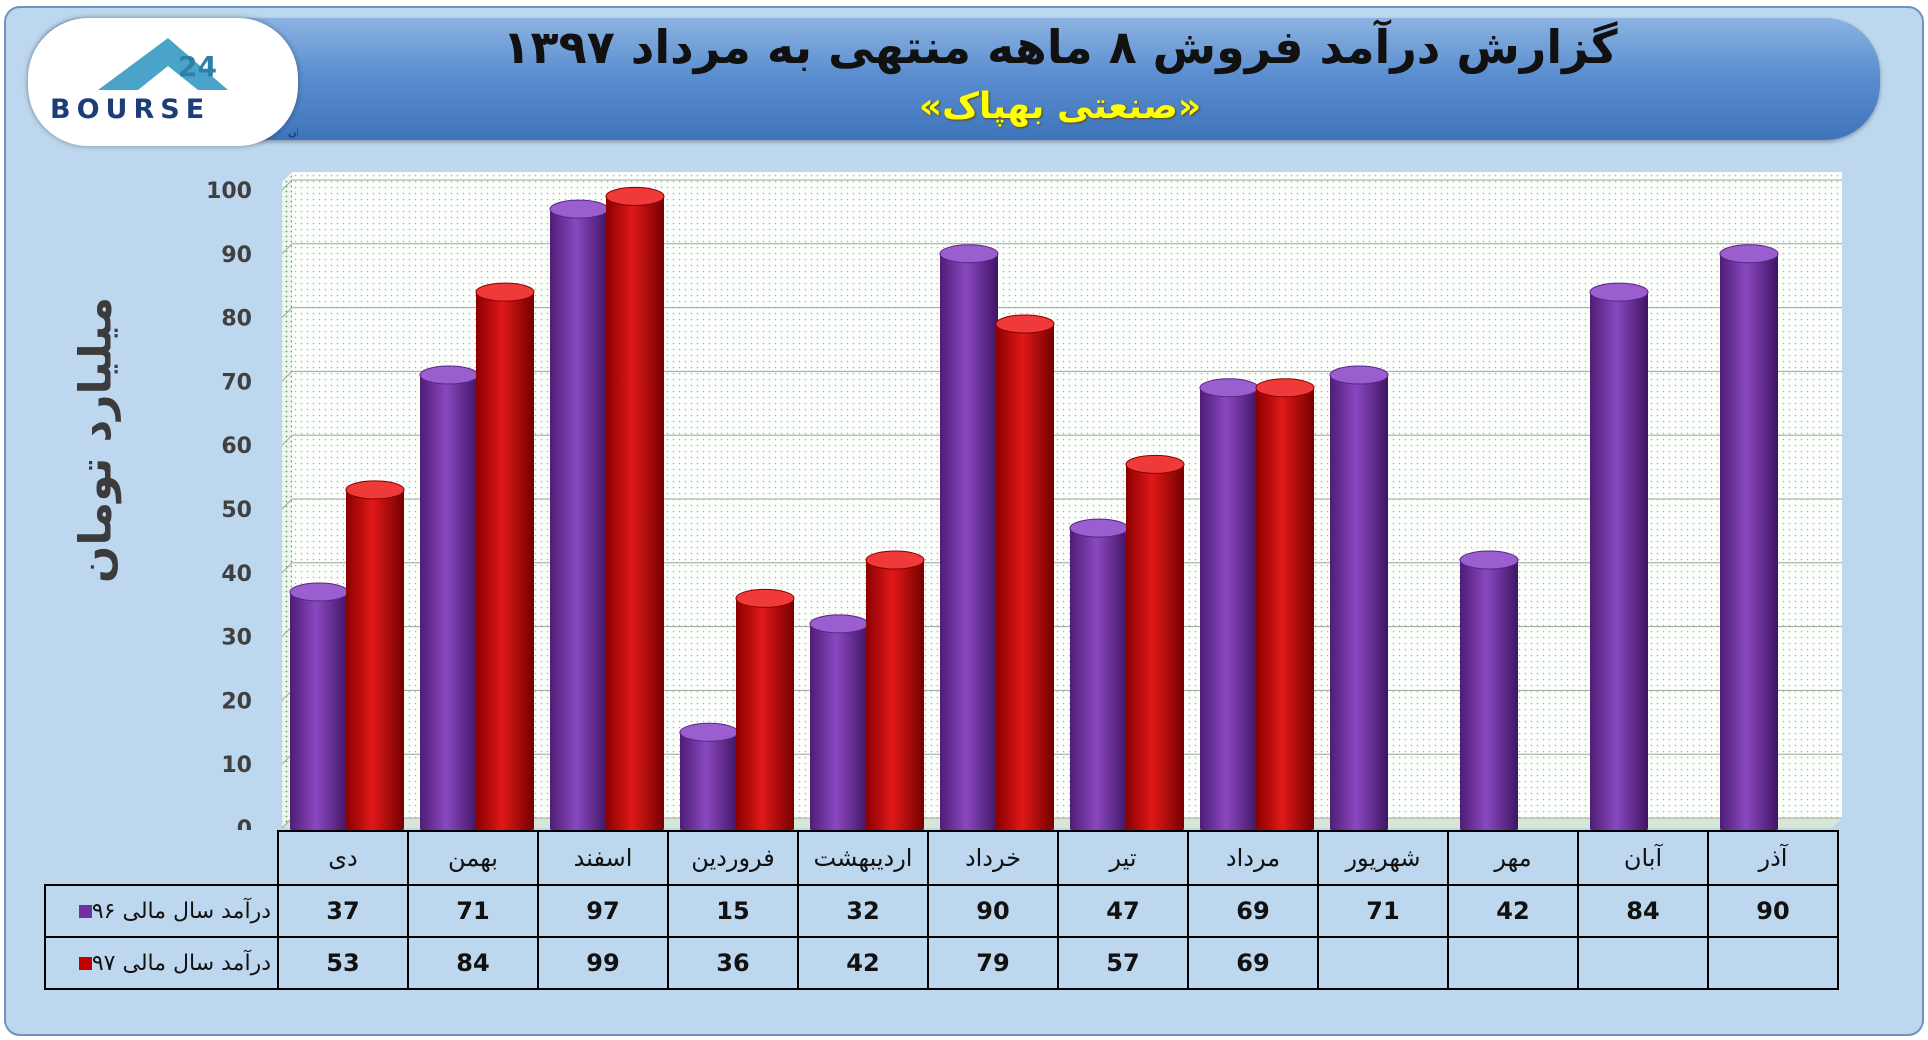 This screenshot has width=1928, height=1040. Describe the element at coordinates (236, 446) in the screenshot. I see `y-tick-label: 60` at that location.